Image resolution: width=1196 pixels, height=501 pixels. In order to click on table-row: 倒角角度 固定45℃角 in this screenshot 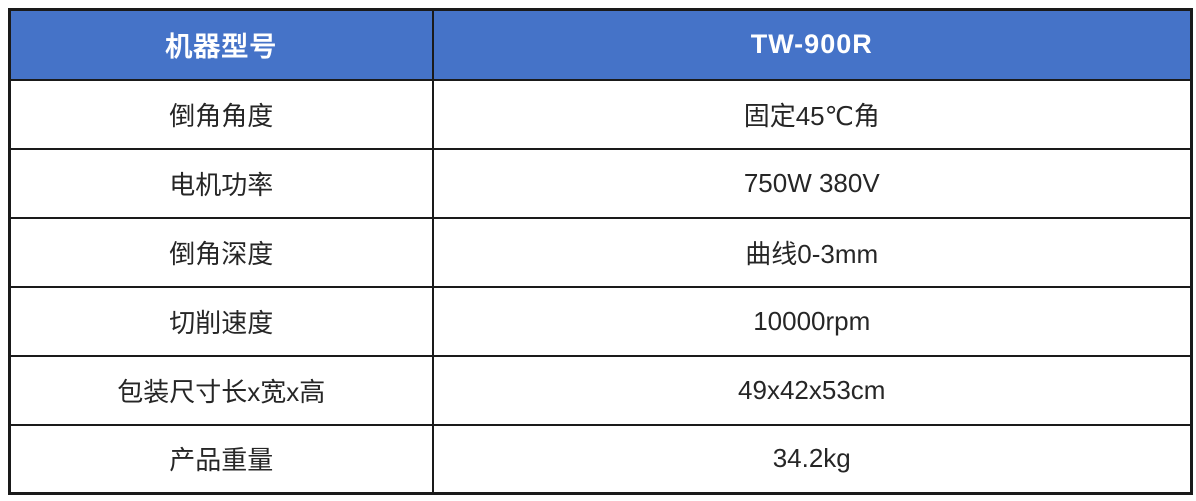, I will do `click(600, 114)`.